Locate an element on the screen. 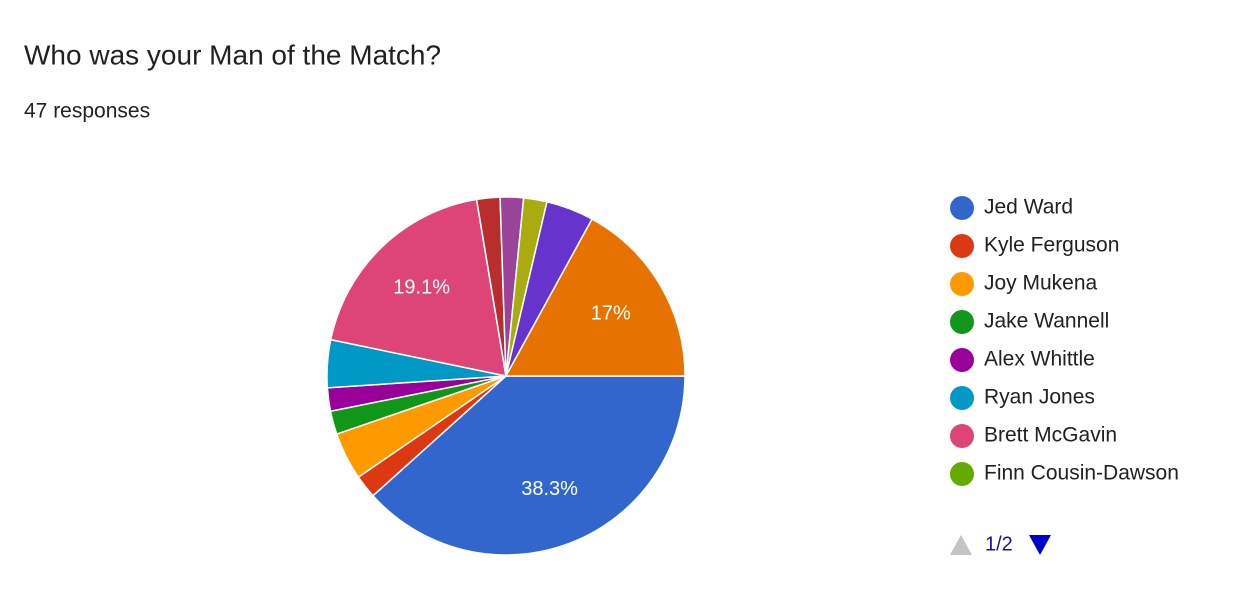  legend-label: Finn Cousin-Dawson is located at coordinates (1081, 473).